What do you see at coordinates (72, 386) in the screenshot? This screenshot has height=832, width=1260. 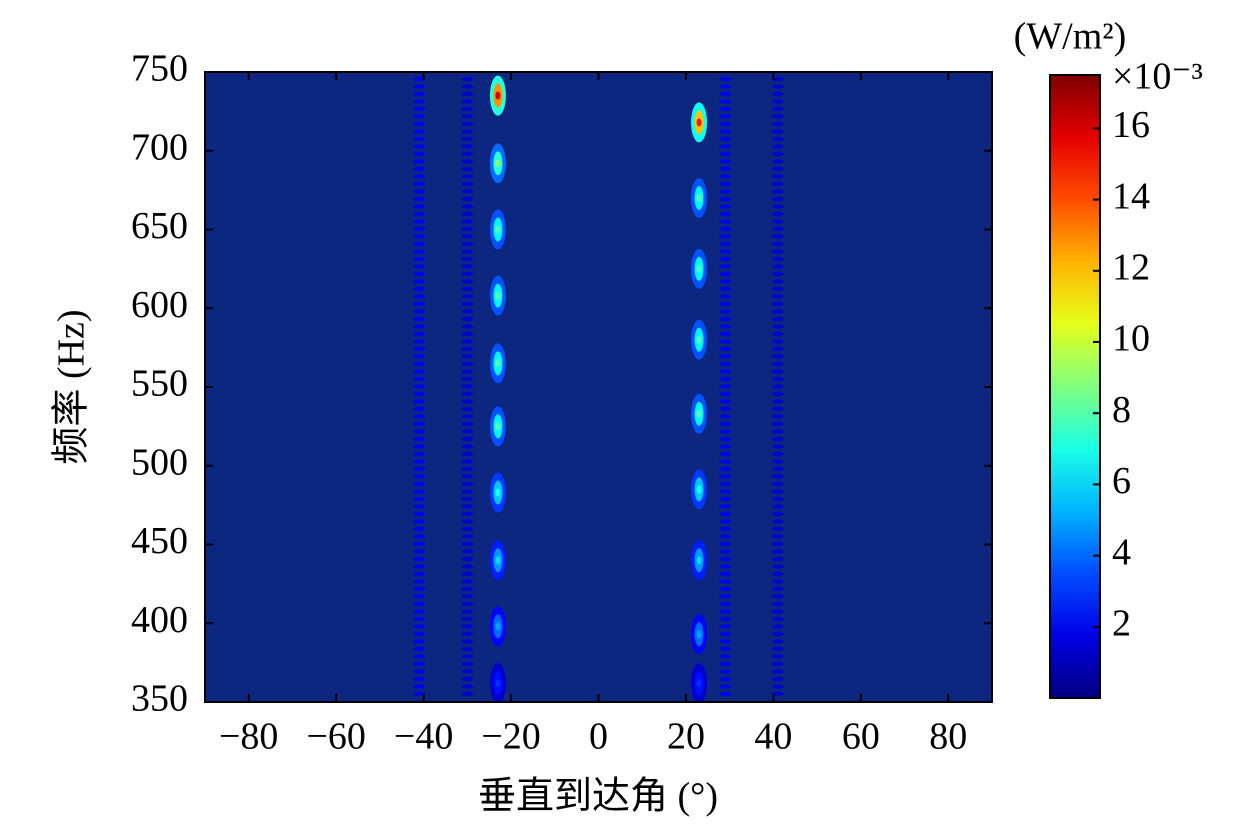 I see `y-axis-label: 频率 (Hz)` at bounding box center [72, 386].